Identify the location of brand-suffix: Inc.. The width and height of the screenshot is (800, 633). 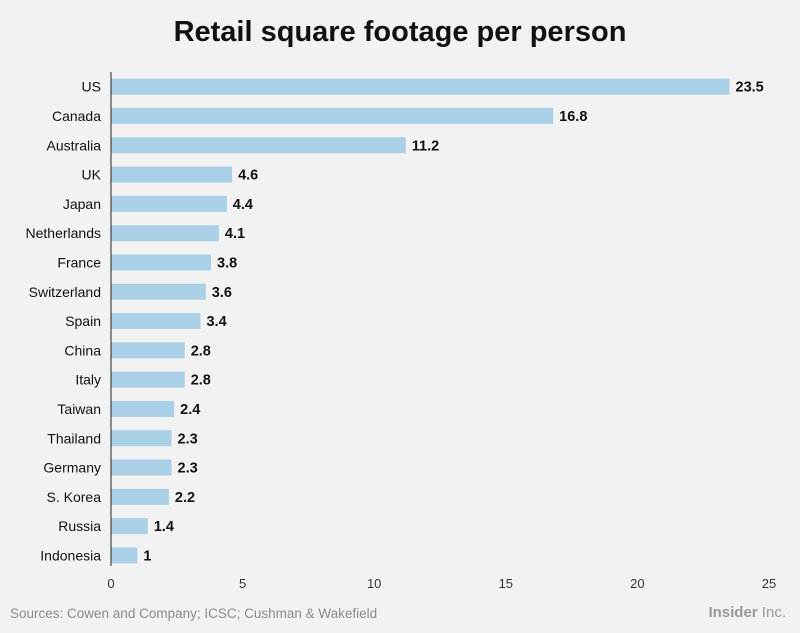
(771, 612).